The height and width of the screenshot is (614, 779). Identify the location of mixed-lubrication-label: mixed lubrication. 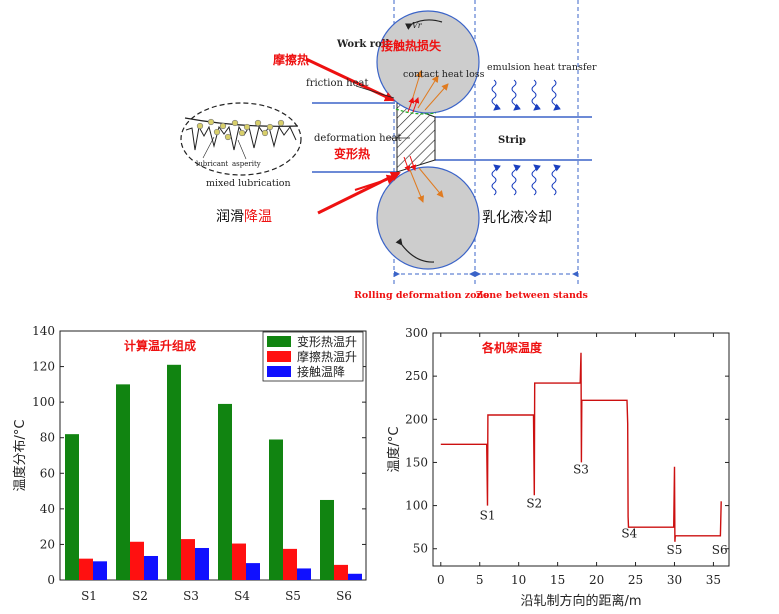
(248, 183).